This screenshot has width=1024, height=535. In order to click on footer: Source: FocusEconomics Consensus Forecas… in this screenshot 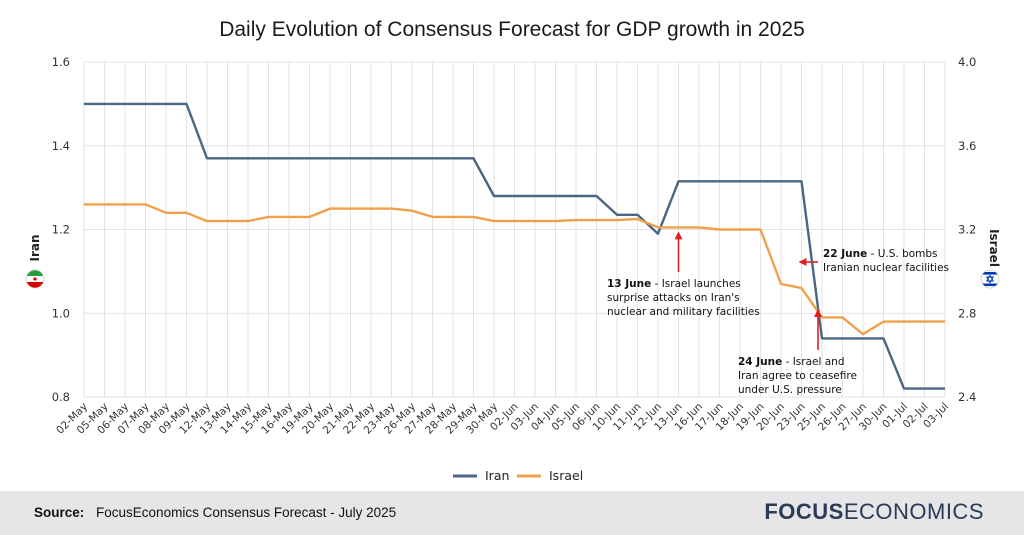, I will do `click(512, 513)`.